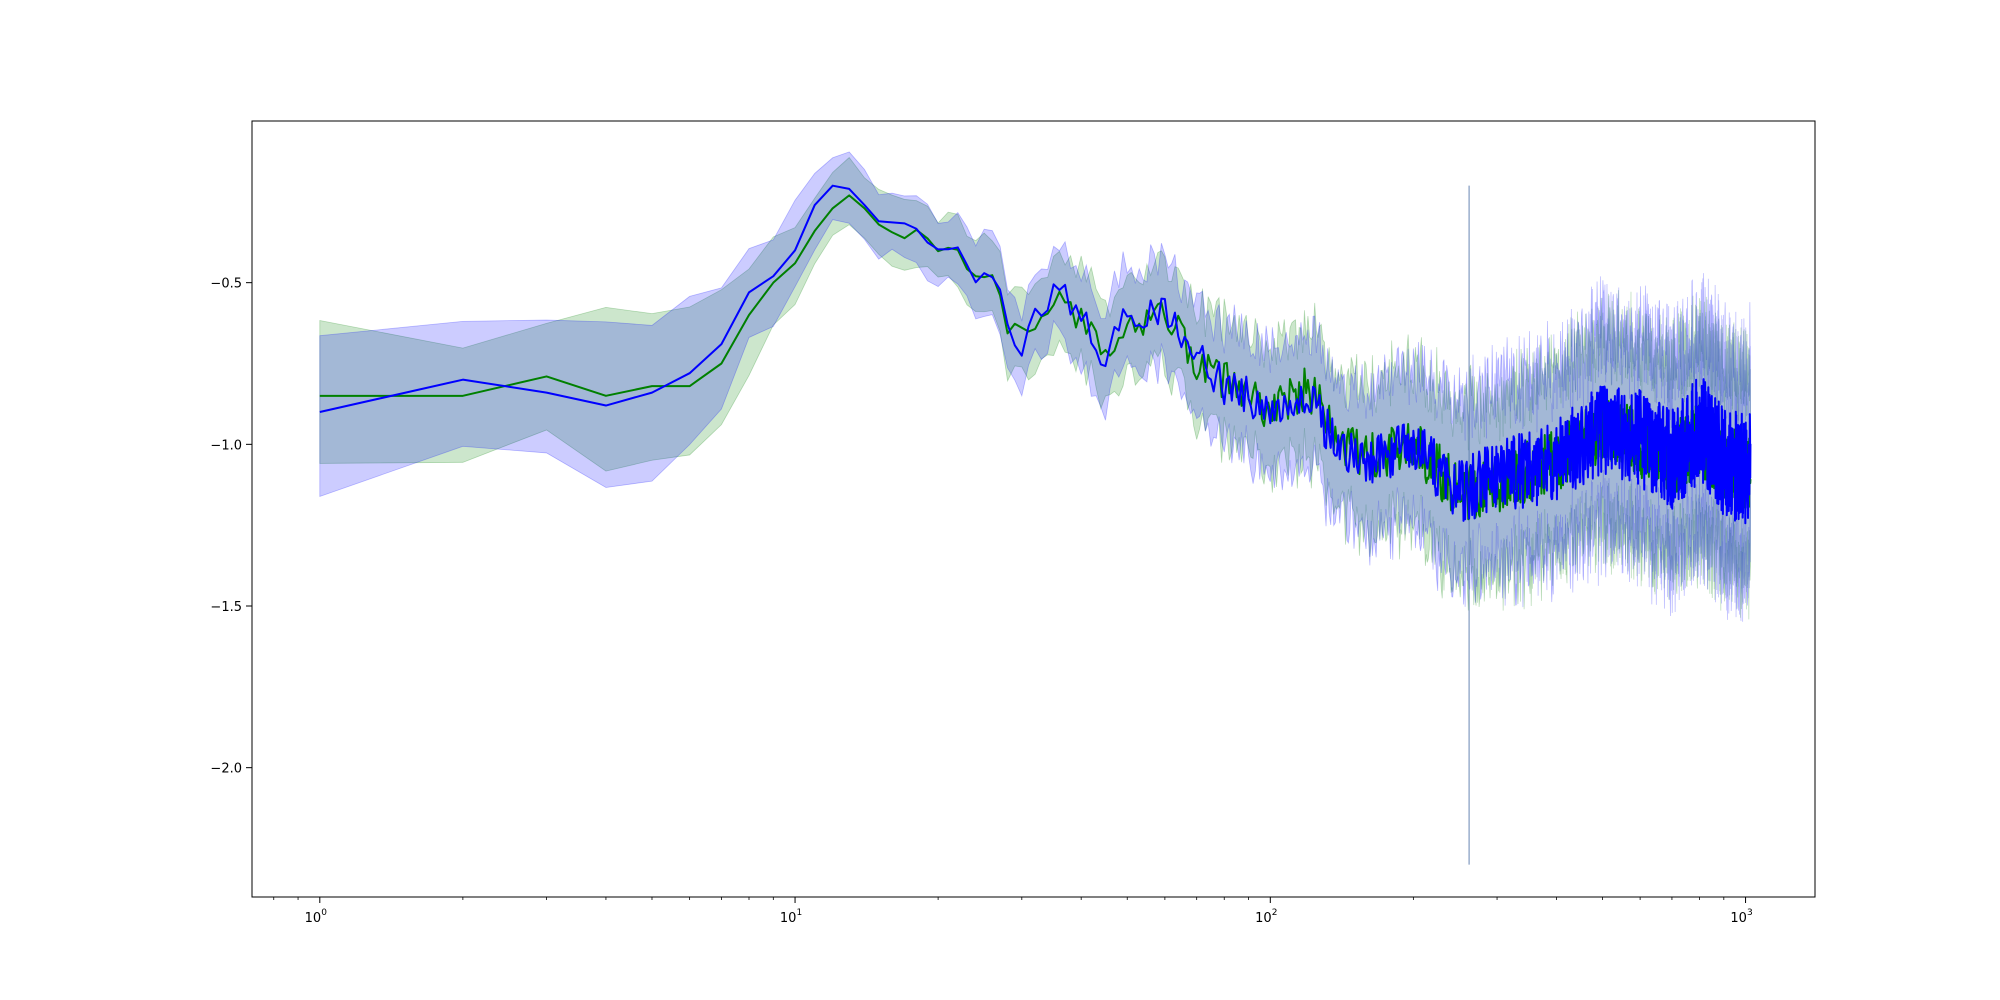 The width and height of the screenshot is (2000, 1000). I want to click on y-axis: −0.5 −1.0 −1.5 −2.0, so click(231, 527).